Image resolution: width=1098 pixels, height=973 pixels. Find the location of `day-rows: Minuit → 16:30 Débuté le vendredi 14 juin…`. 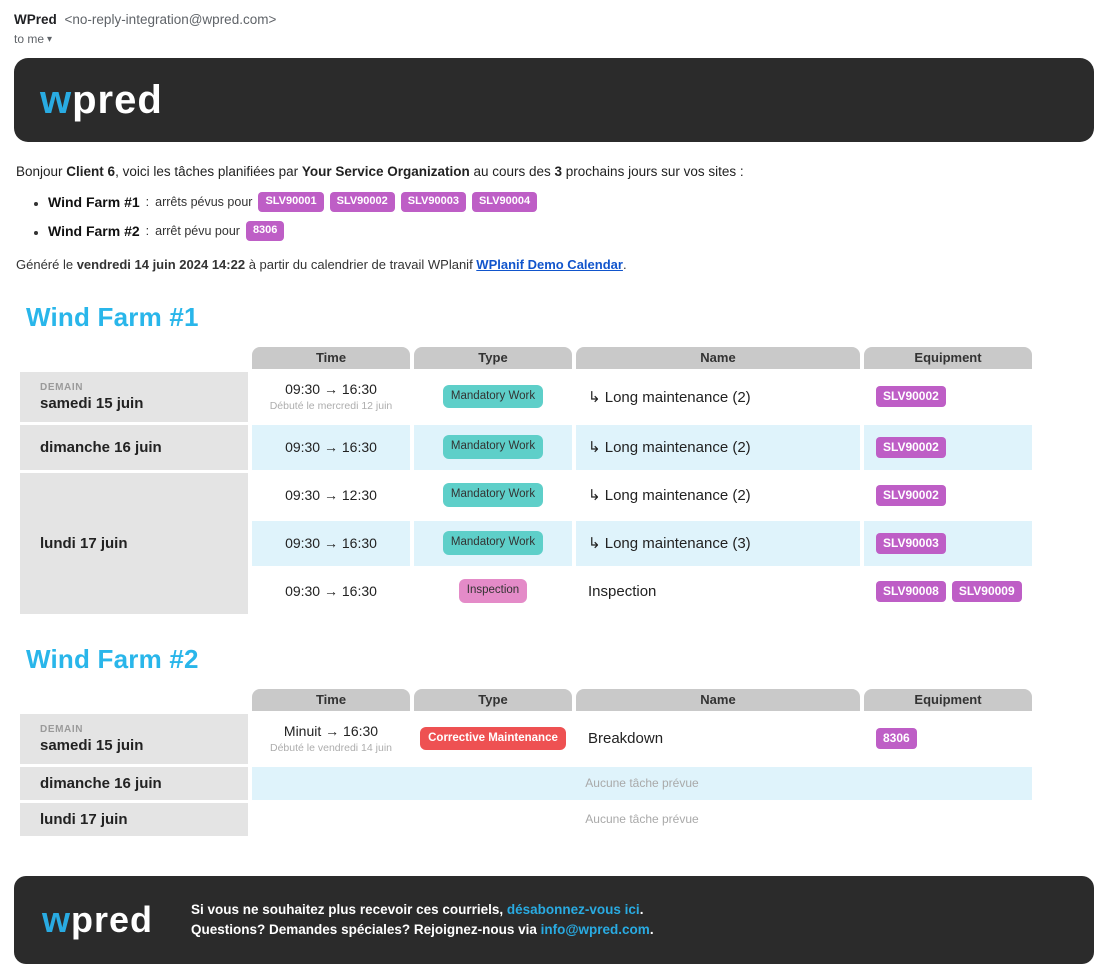

day-rows: Minuit → 16:30 Débuté le vendredi 14 juin… is located at coordinates (642, 739).